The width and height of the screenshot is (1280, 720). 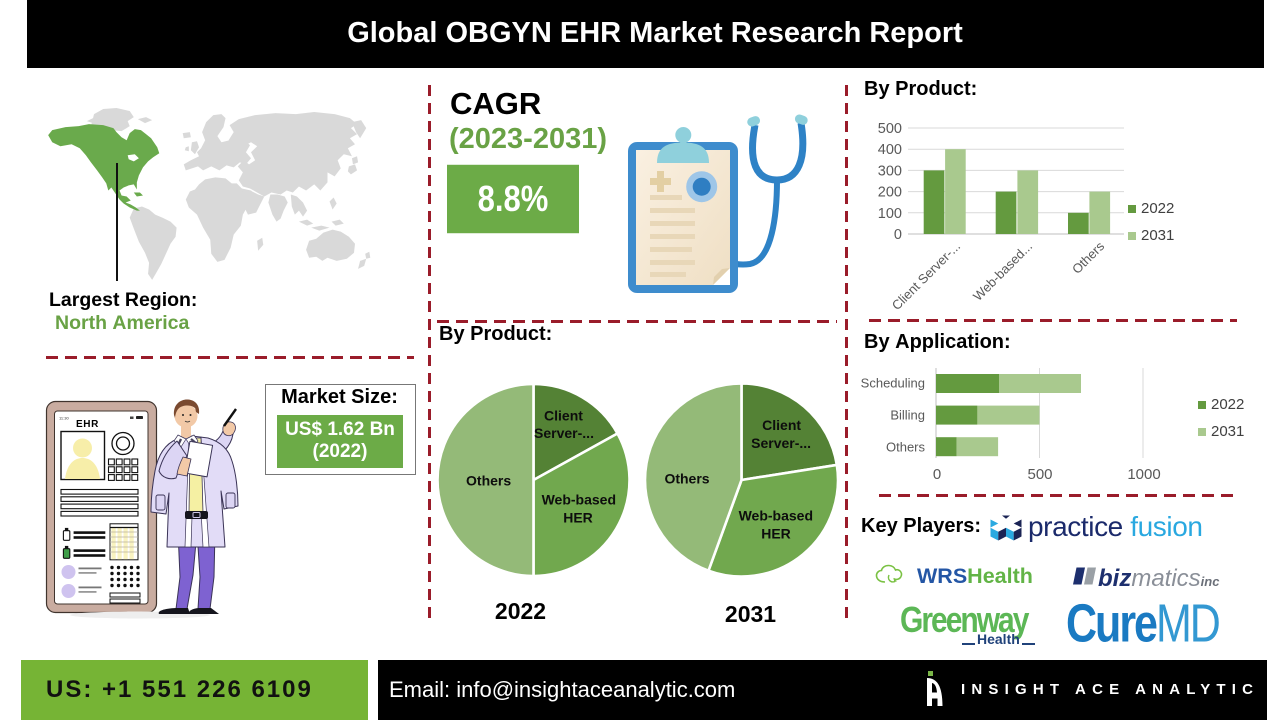 What do you see at coordinates (907, 415) in the screenshot?
I see `svg-text: Billing` at bounding box center [907, 415].